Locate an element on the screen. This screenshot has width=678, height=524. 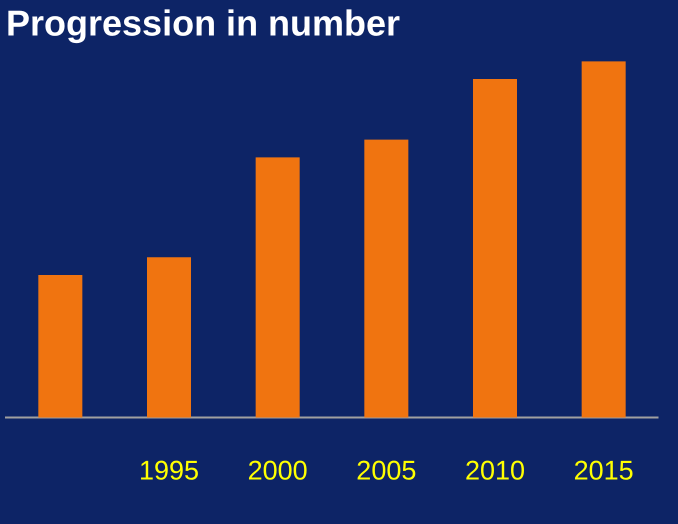
x-tick-label: 2000 is located at coordinates (278, 470).